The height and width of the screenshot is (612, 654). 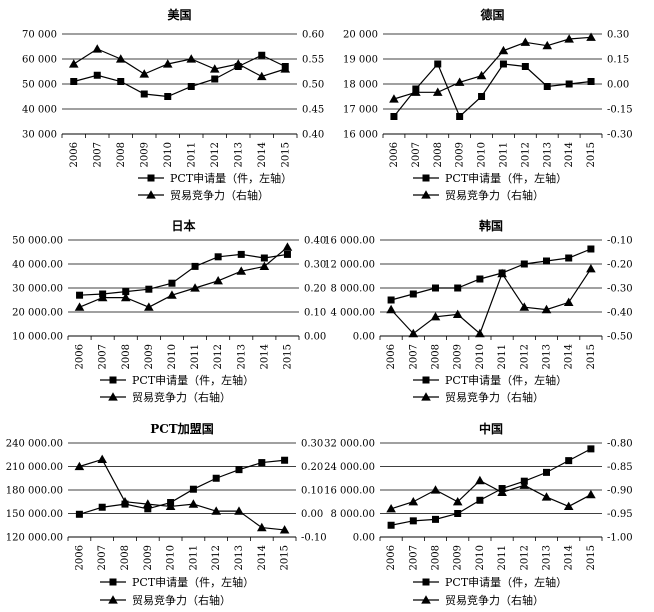 I want to click on right-tick-label: 0.40, so click(x=313, y=135).